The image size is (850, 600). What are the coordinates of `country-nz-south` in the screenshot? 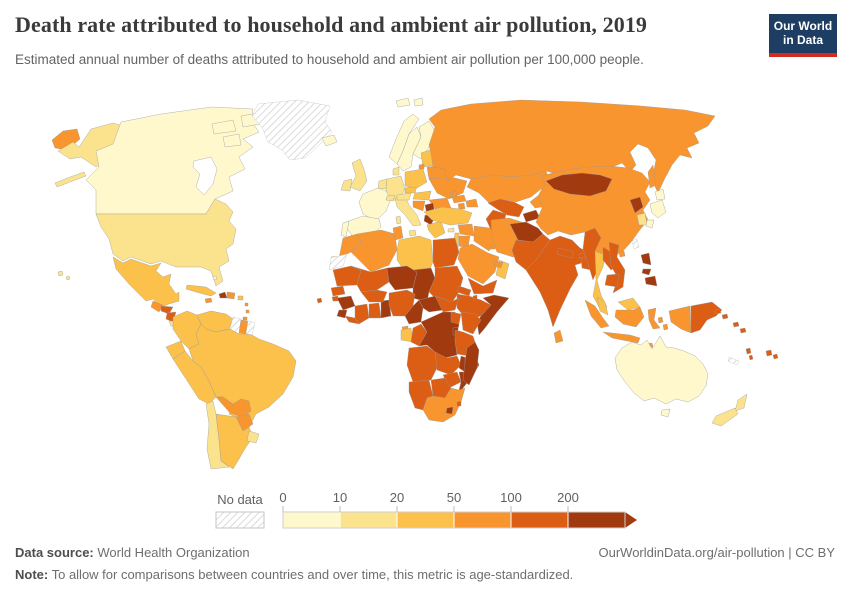 It's located at (725, 417).